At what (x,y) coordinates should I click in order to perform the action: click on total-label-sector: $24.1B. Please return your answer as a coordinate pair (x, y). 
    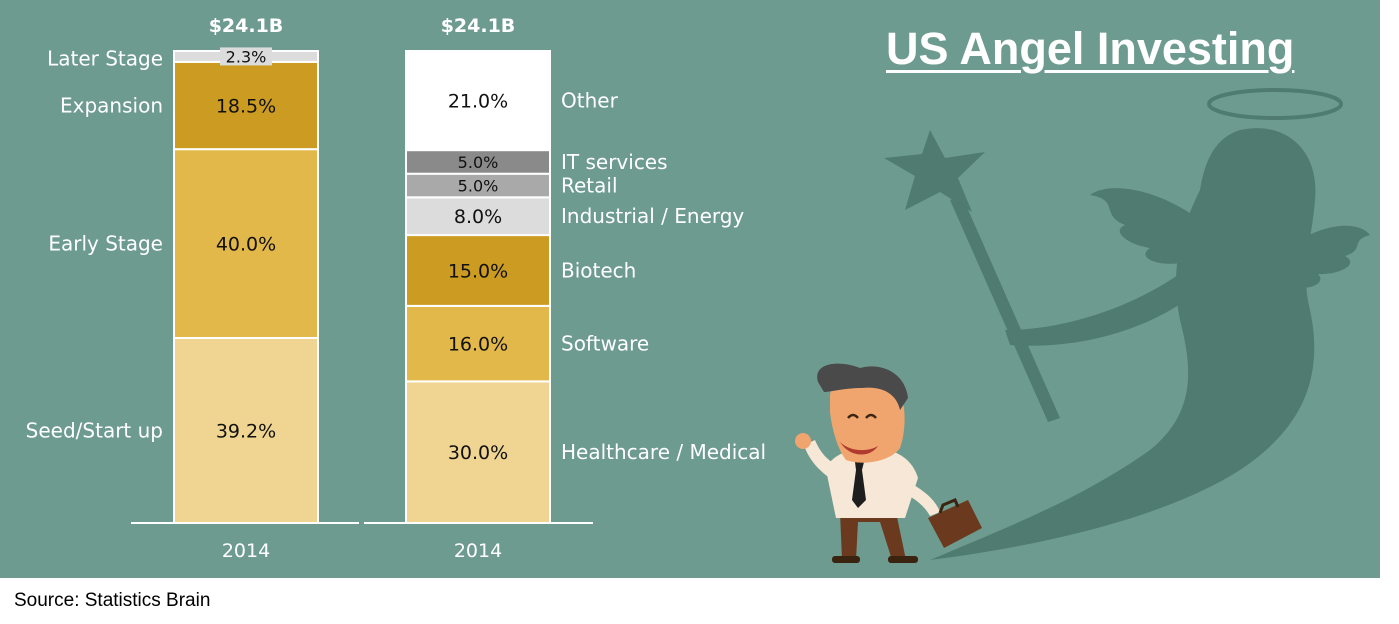
    Looking at the image, I should click on (478, 26).